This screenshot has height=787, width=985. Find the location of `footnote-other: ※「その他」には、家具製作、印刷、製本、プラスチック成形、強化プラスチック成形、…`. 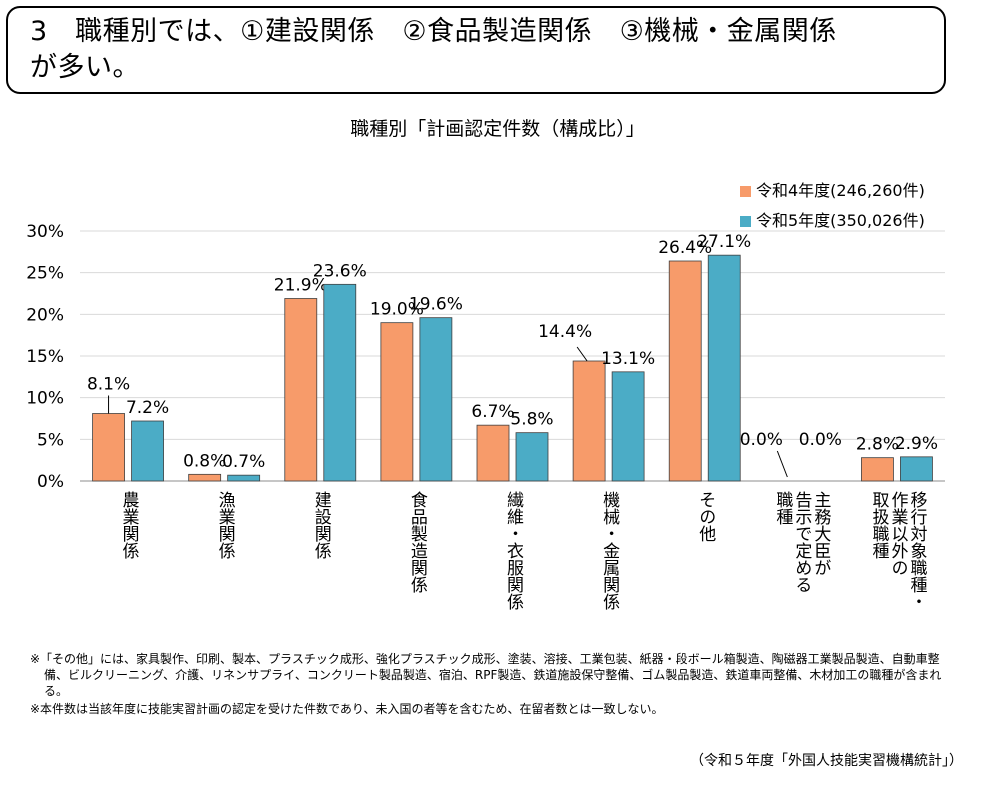

footnote-other: ※「その他」には、家具製作、印刷、製本、プラスチック成形、強化プラスチック成形、… is located at coordinates (486, 675).